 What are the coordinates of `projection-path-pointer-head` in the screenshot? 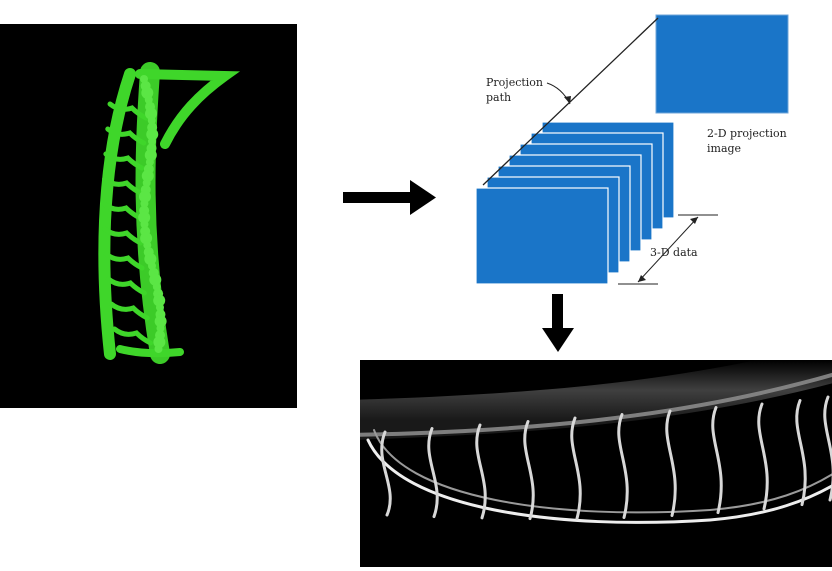 It's located at (567, 100).